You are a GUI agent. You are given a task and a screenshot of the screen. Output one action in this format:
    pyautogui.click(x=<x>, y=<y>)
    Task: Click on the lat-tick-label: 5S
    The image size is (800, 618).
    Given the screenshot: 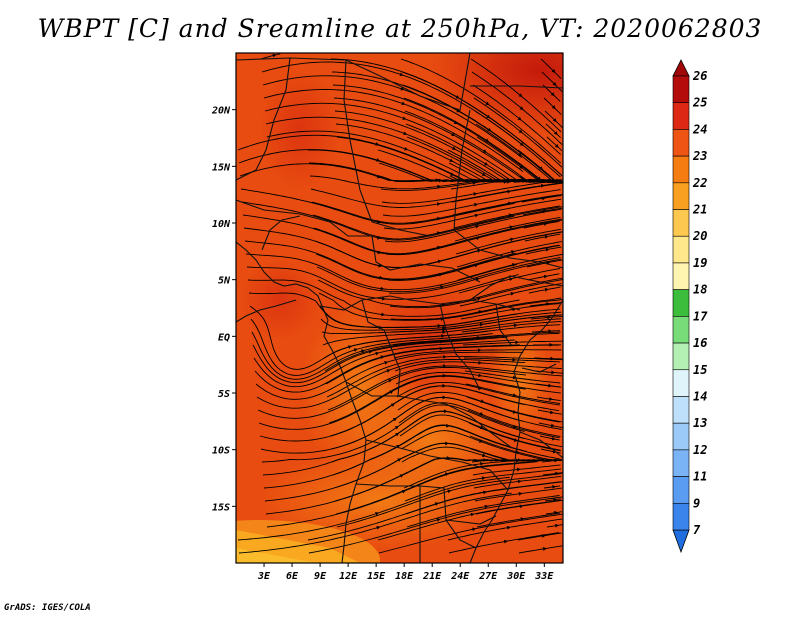 What is the action you would take?
    pyautogui.click(x=224, y=394)
    